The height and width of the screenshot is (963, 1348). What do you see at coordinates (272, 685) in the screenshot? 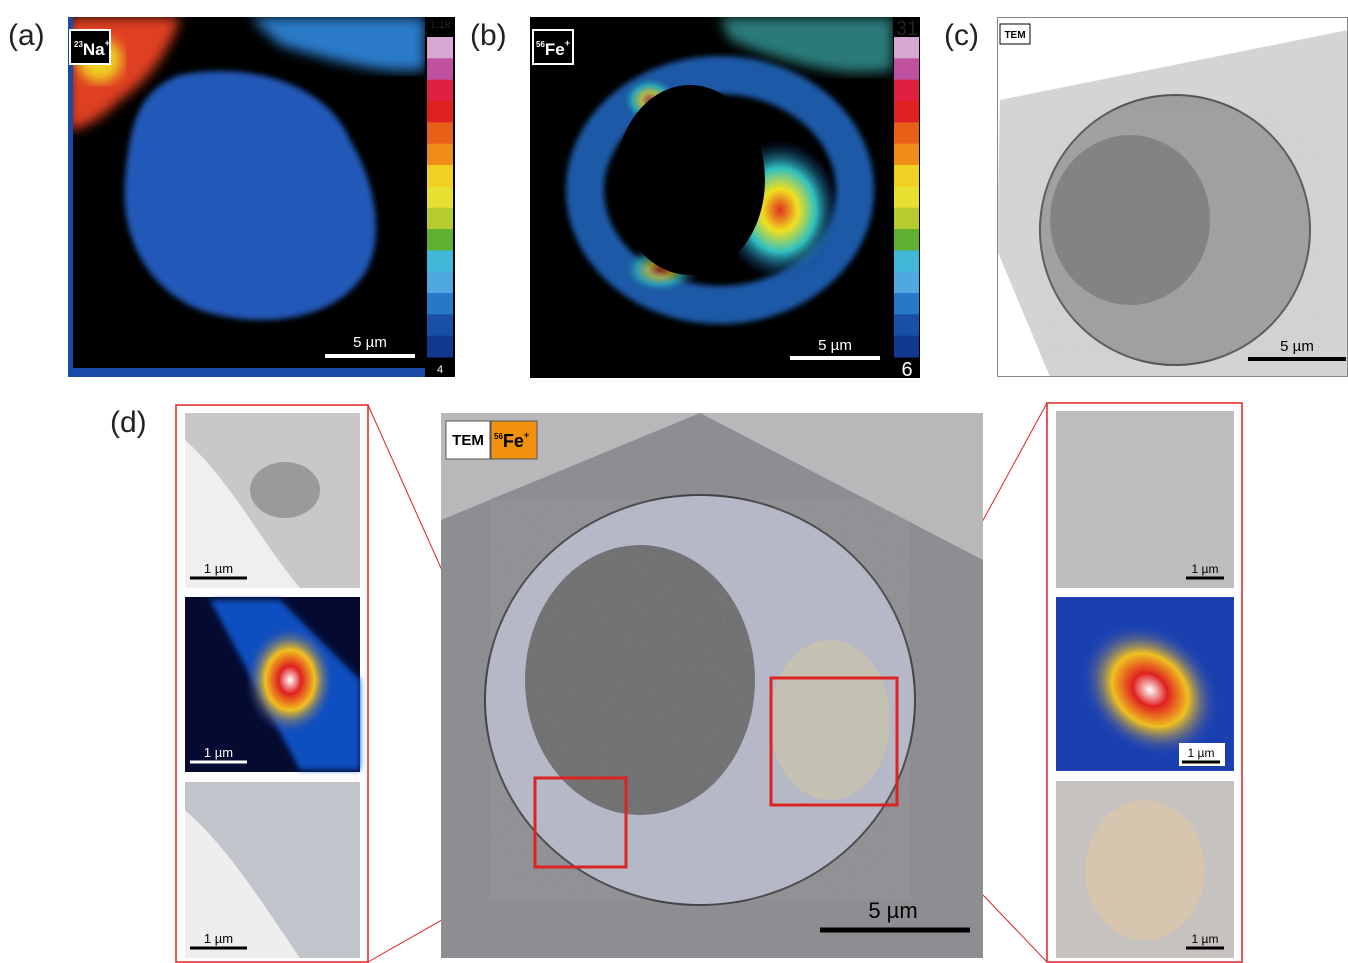
I see `left-insets` at bounding box center [272, 685].